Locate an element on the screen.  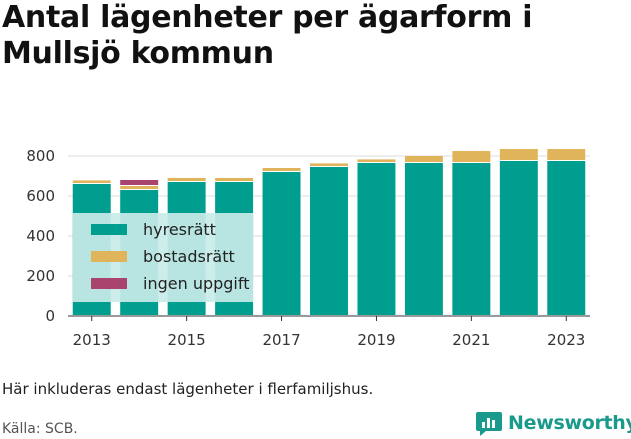
x-tick-label: 2015 is located at coordinates (187, 340).